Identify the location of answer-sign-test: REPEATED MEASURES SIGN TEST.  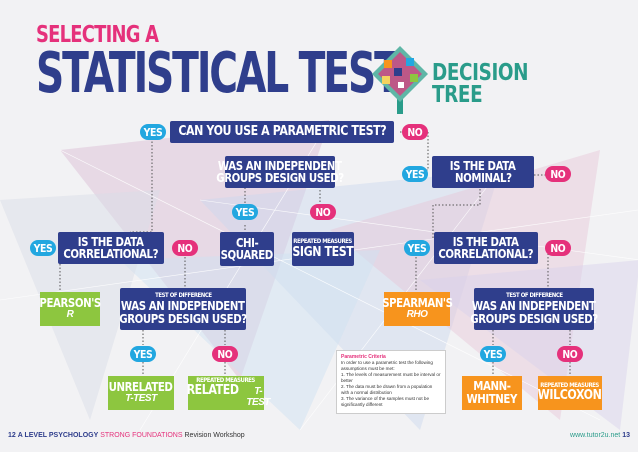
(323, 249).